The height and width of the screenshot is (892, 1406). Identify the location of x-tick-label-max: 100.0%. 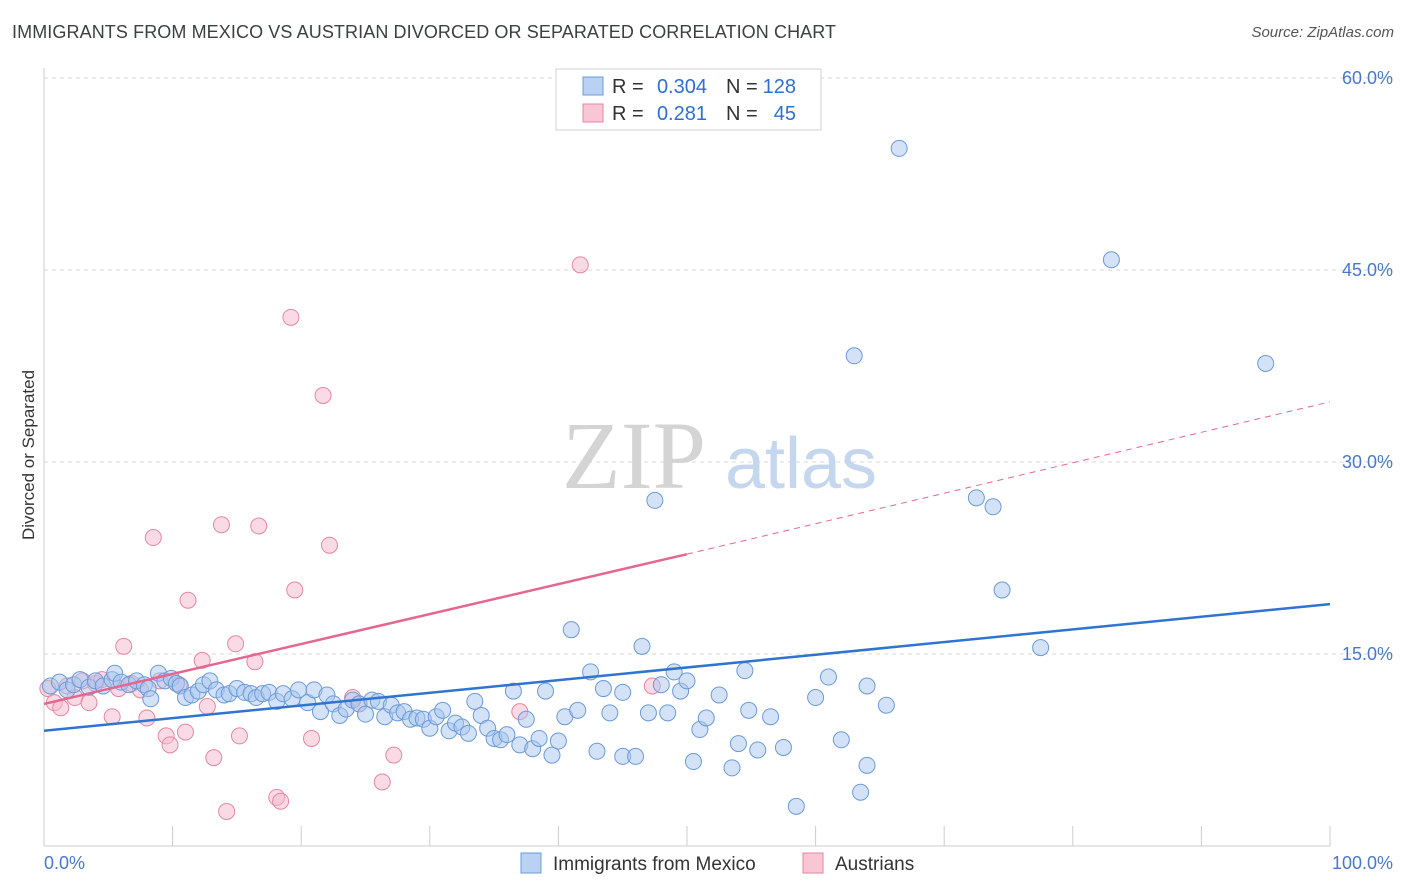
(1362, 863).